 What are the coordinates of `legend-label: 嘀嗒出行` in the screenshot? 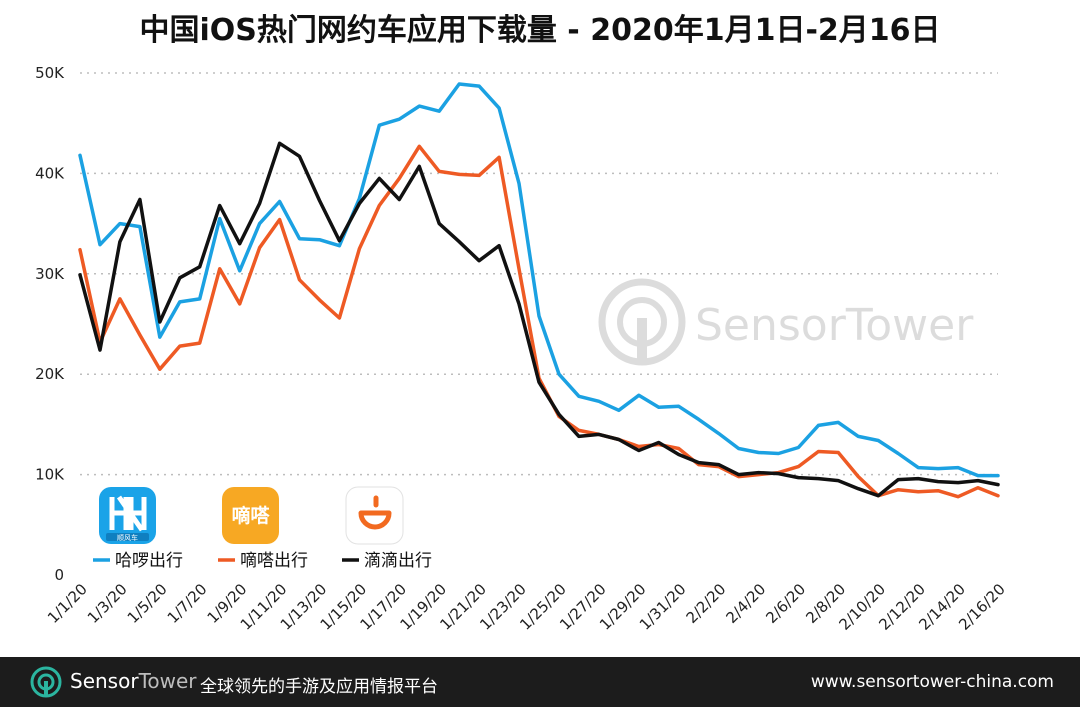 It's located at (274, 561).